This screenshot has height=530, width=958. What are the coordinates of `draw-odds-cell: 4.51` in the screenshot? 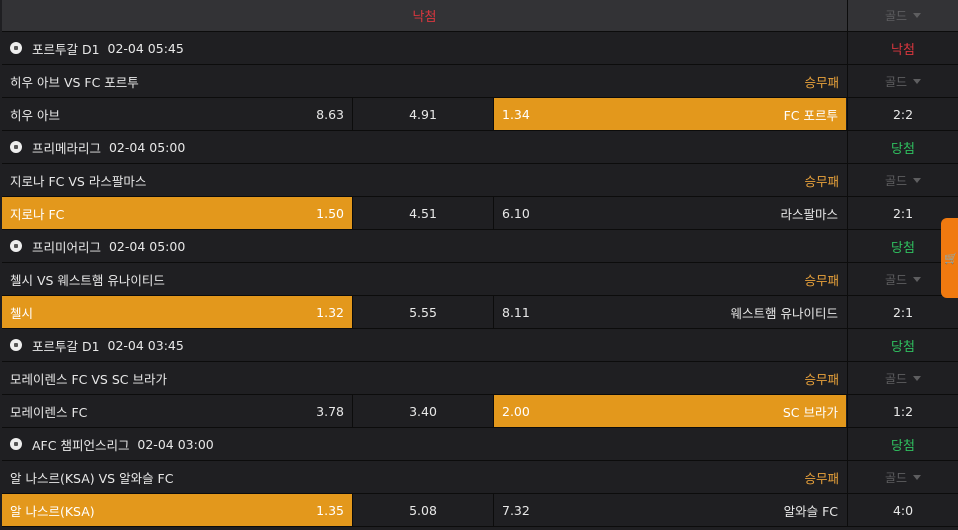 It's located at (423, 213).